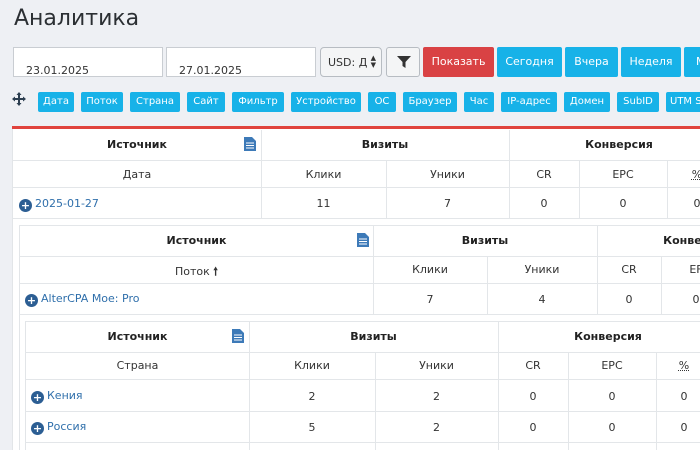 The image size is (700, 450). What do you see at coordinates (19, 99) in the screenshot?
I see `move-icon` at bounding box center [19, 99].